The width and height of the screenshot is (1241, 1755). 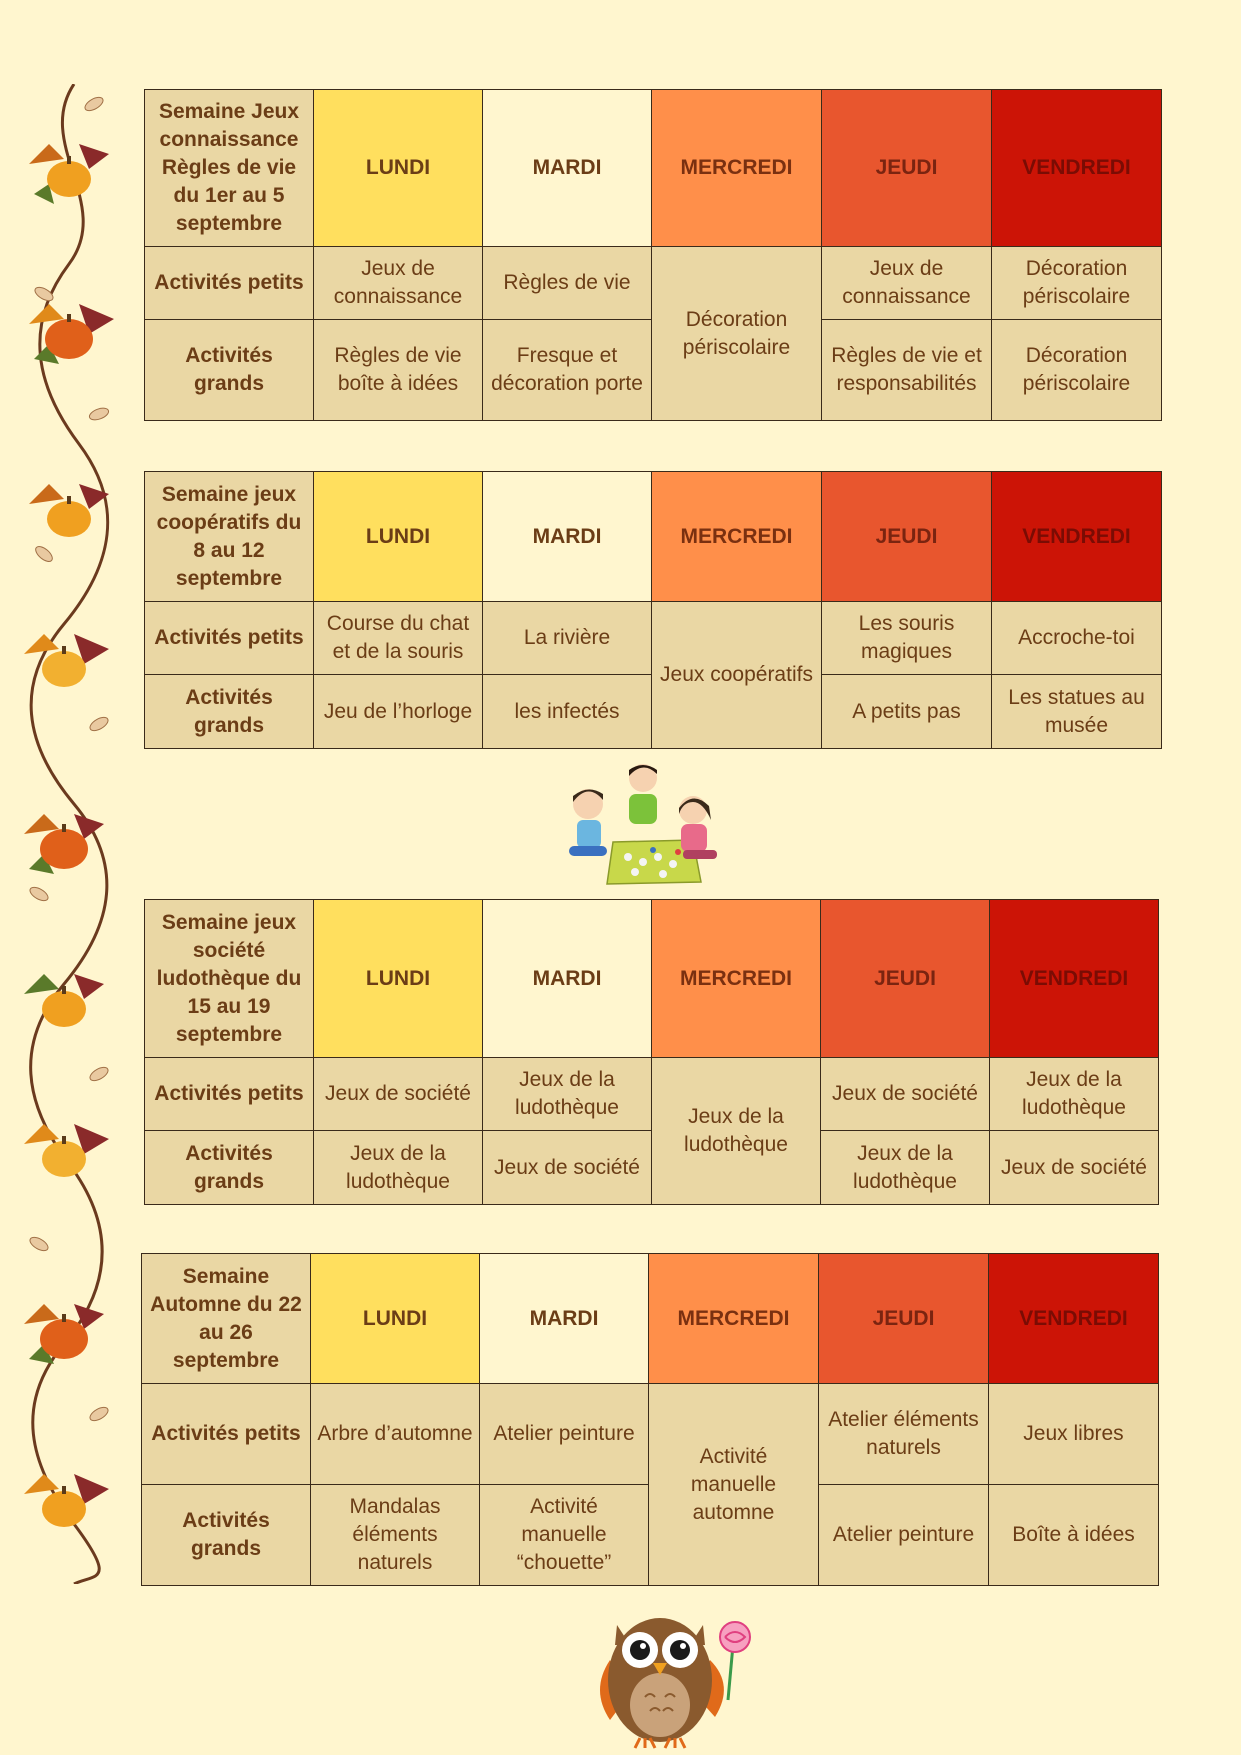 What do you see at coordinates (564, 1535) in the screenshot?
I see `activity-cell: Activité manuelle “chouette”` at bounding box center [564, 1535].